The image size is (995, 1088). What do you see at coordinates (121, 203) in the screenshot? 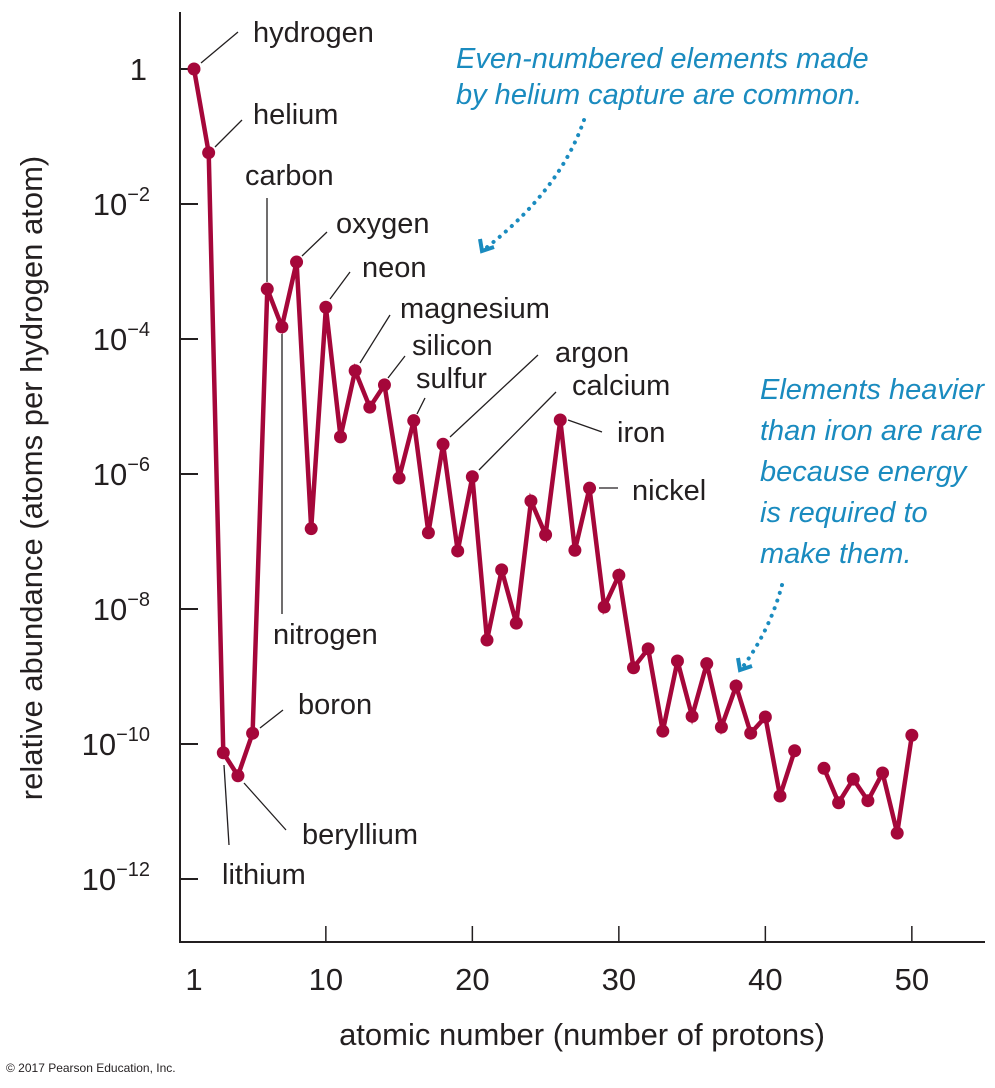
I see `y-tick-label: 10⁻²` at bounding box center [121, 203].